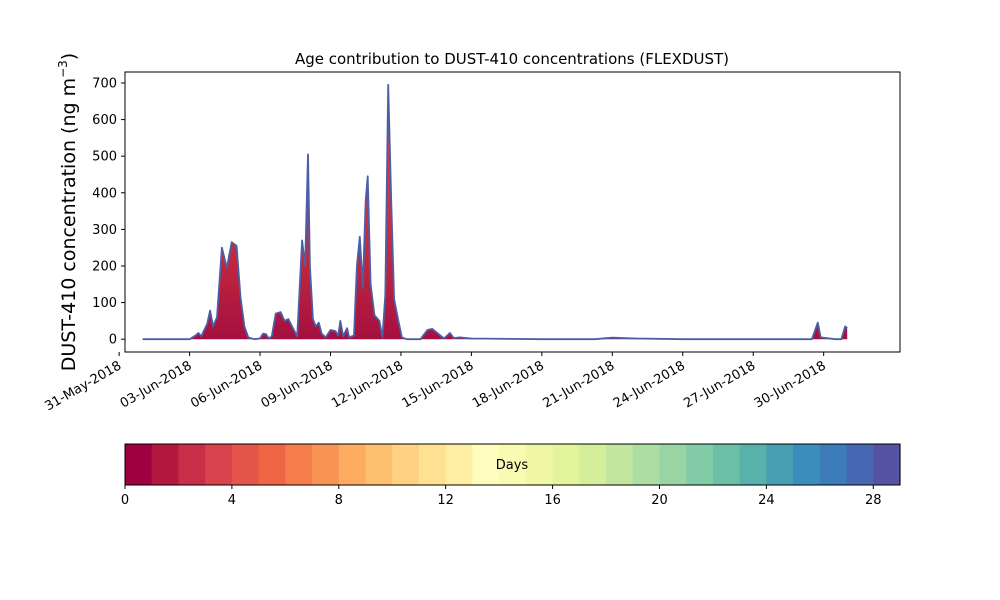 The height and width of the screenshot is (600, 1000). I want to click on x-tick-label: 12-Jun-2018, so click(367, 384).